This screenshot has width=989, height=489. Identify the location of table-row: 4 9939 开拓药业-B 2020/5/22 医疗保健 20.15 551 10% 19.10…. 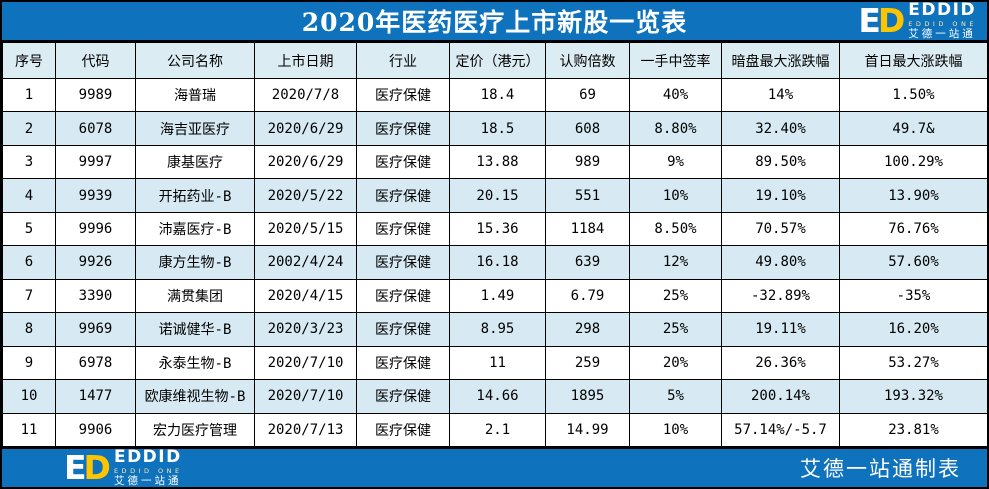
(494, 195).